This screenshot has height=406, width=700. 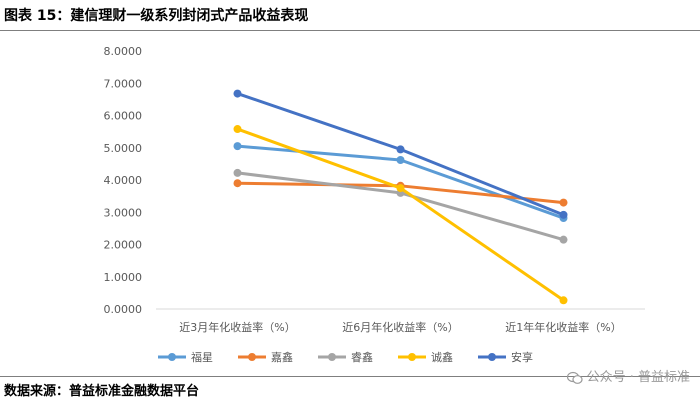 What do you see at coordinates (638, 377) in the screenshot?
I see `watermark-text: 公众号 · 普益标准` at bounding box center [638, 377].